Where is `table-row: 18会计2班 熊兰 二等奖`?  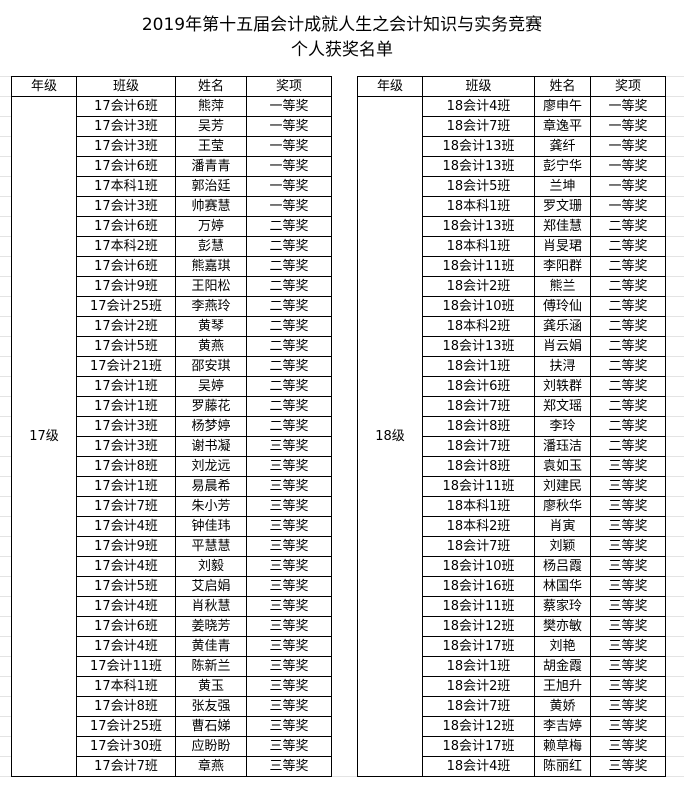 table-row: 18会计2班 熊兰 二等奖 is located at coordinates (512, 286).